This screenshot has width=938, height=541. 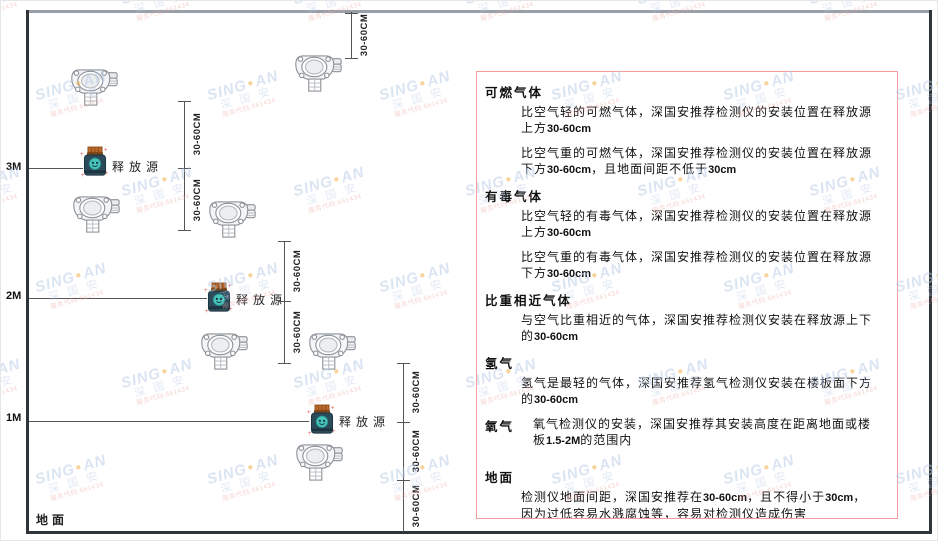 I want to click on section-paragraph: 氢气是最轻的气体，深国安推荐氢气检测仪安装在楼板面下方的30-60cm, so click(x=697, y=391).